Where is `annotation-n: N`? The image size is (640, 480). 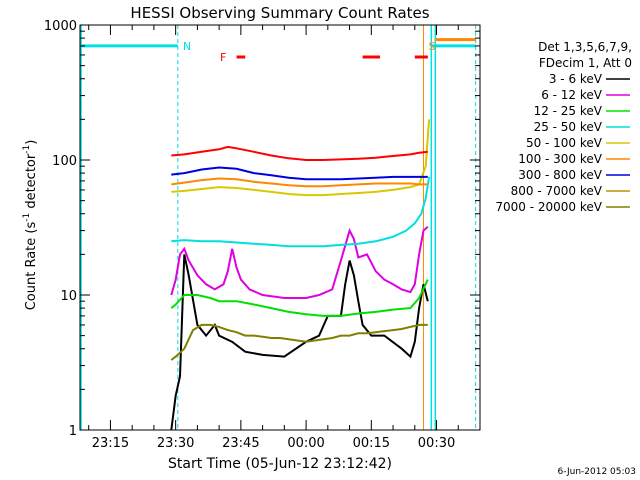
annotation-n: N is located at coordinates (187, 46).